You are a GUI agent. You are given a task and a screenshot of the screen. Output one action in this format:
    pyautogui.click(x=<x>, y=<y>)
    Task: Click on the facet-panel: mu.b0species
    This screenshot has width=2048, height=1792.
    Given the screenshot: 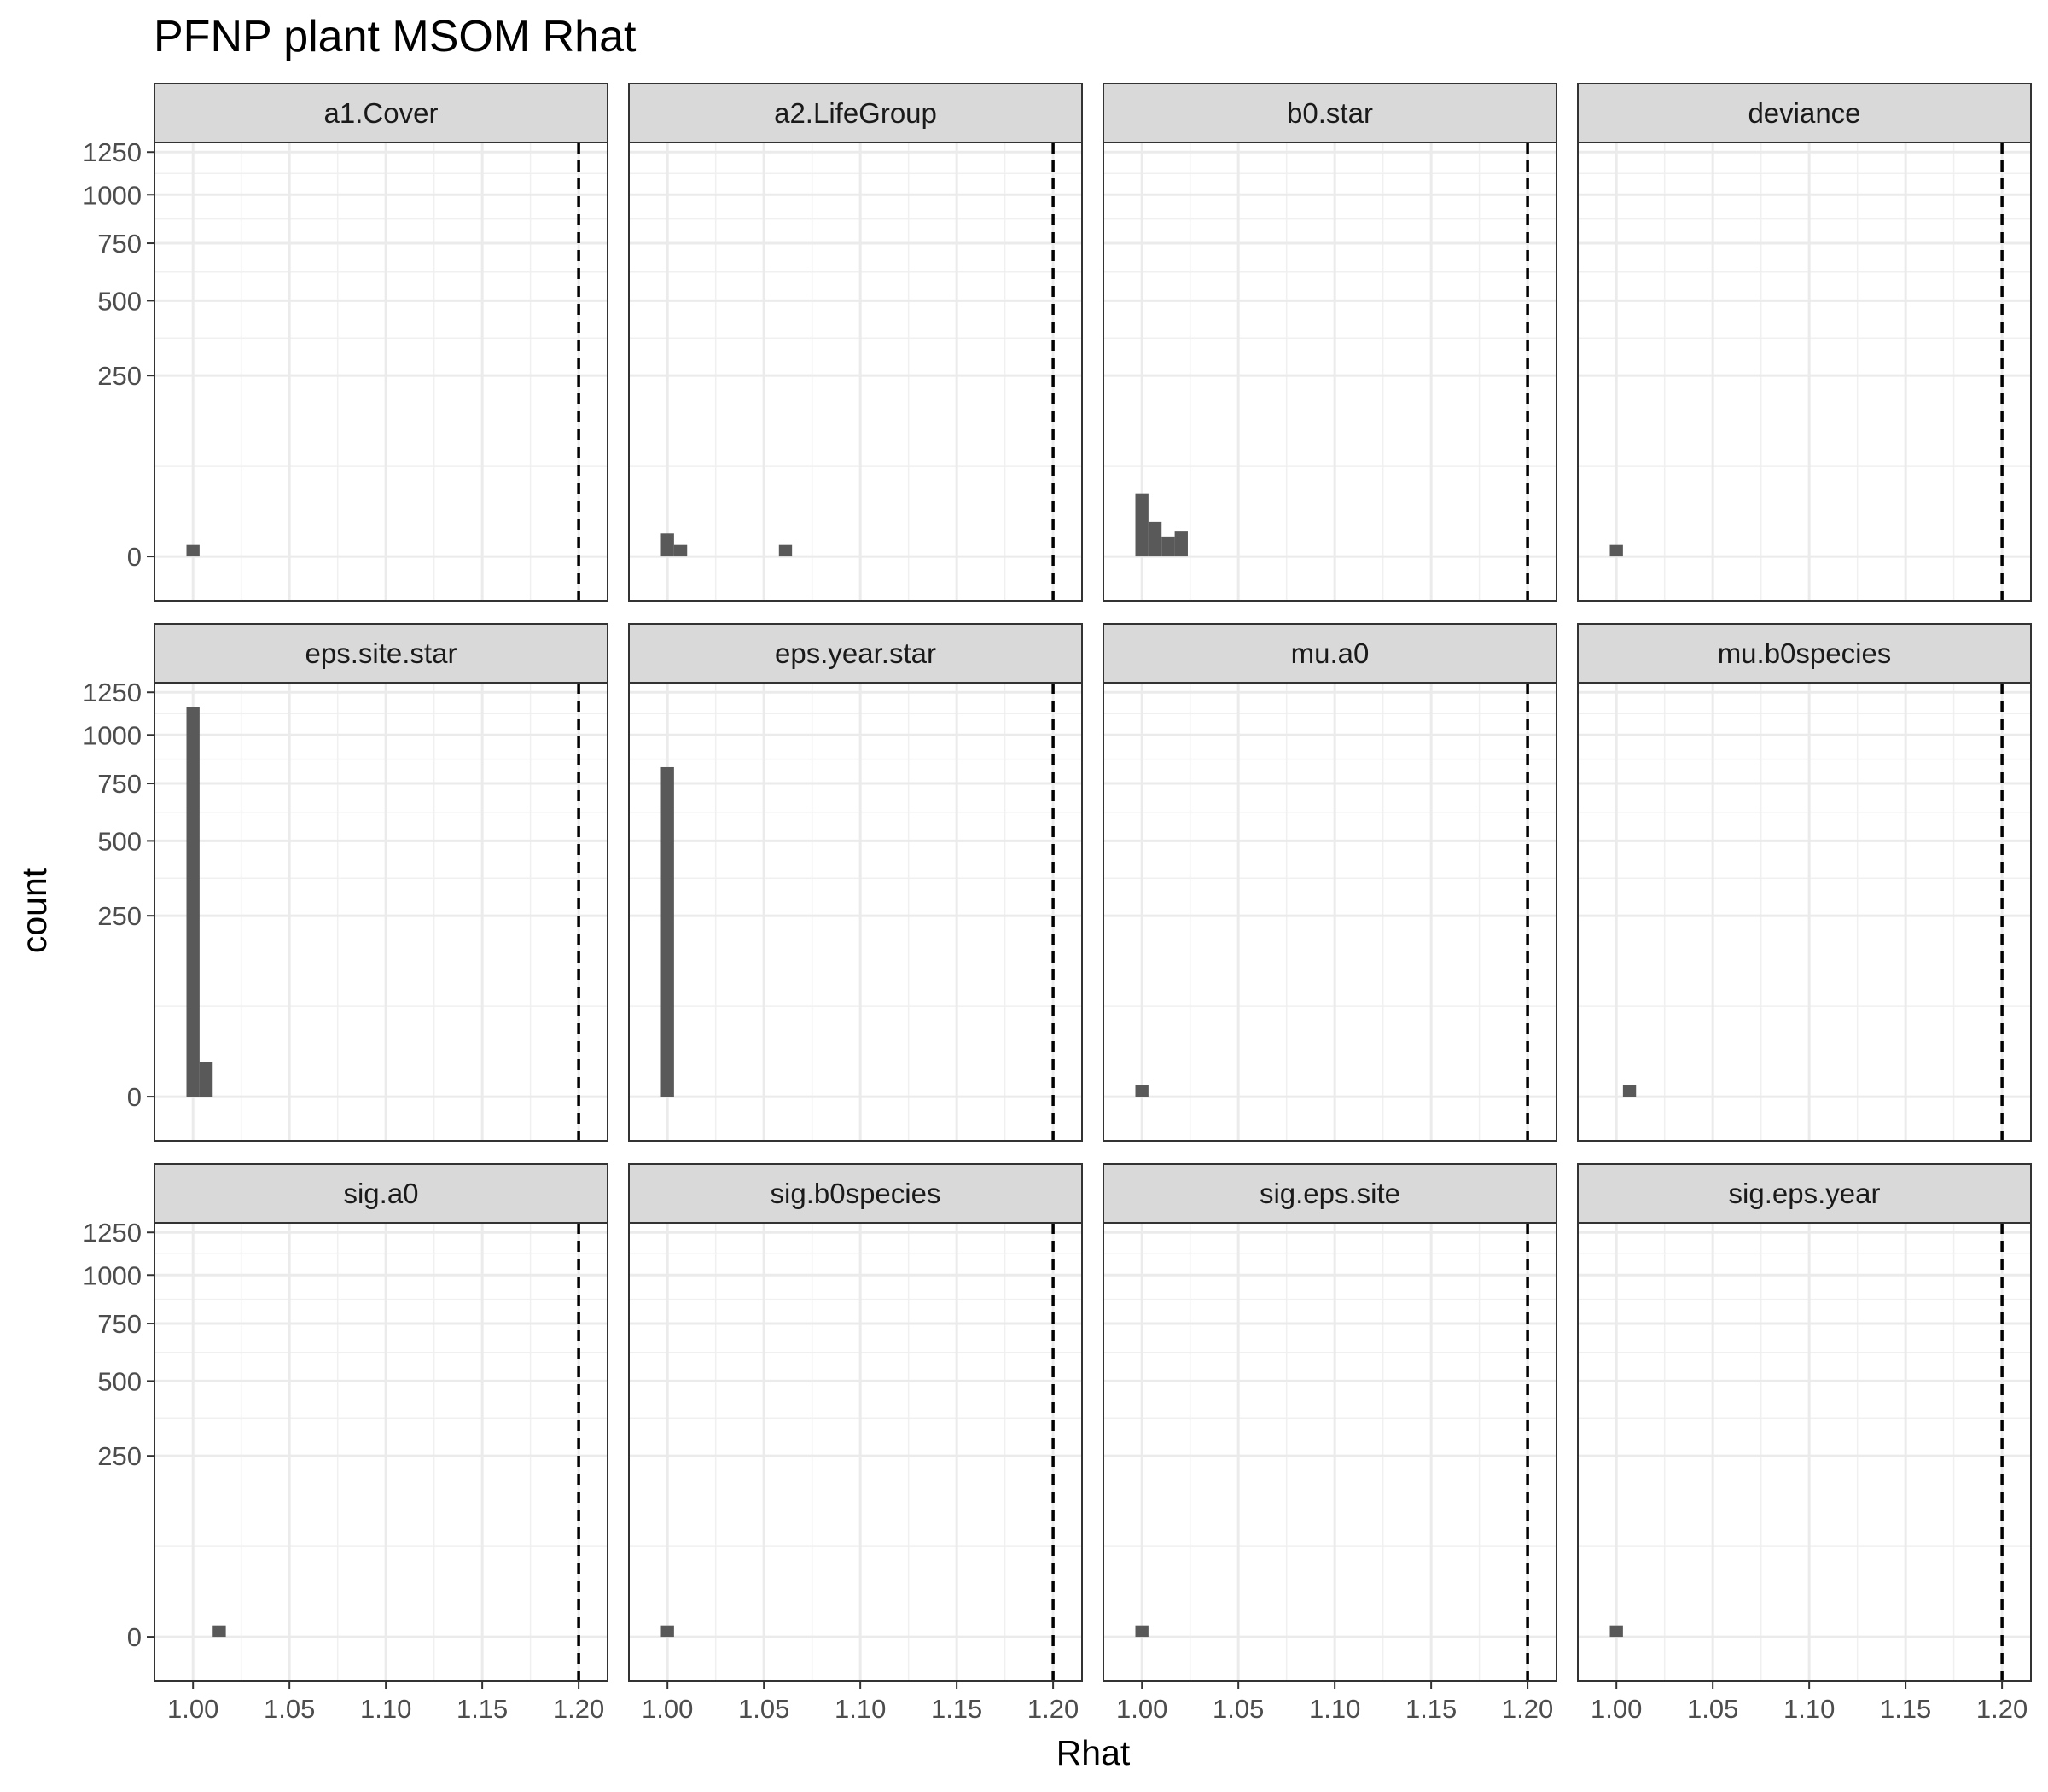 What is the action you would take?
    pyautogui.click(x=1805, y=882)
    